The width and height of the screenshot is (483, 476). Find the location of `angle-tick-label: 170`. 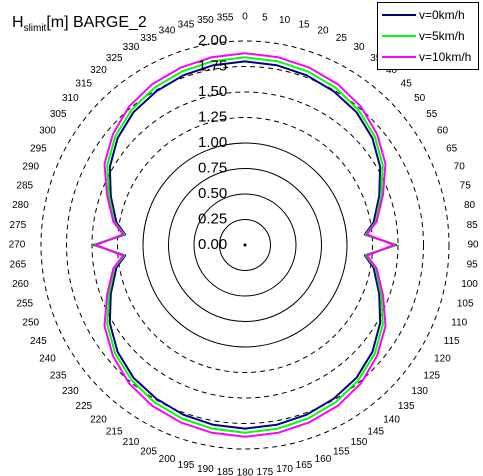

angle-tick-label: 170 is located at coordinates (284, 469).